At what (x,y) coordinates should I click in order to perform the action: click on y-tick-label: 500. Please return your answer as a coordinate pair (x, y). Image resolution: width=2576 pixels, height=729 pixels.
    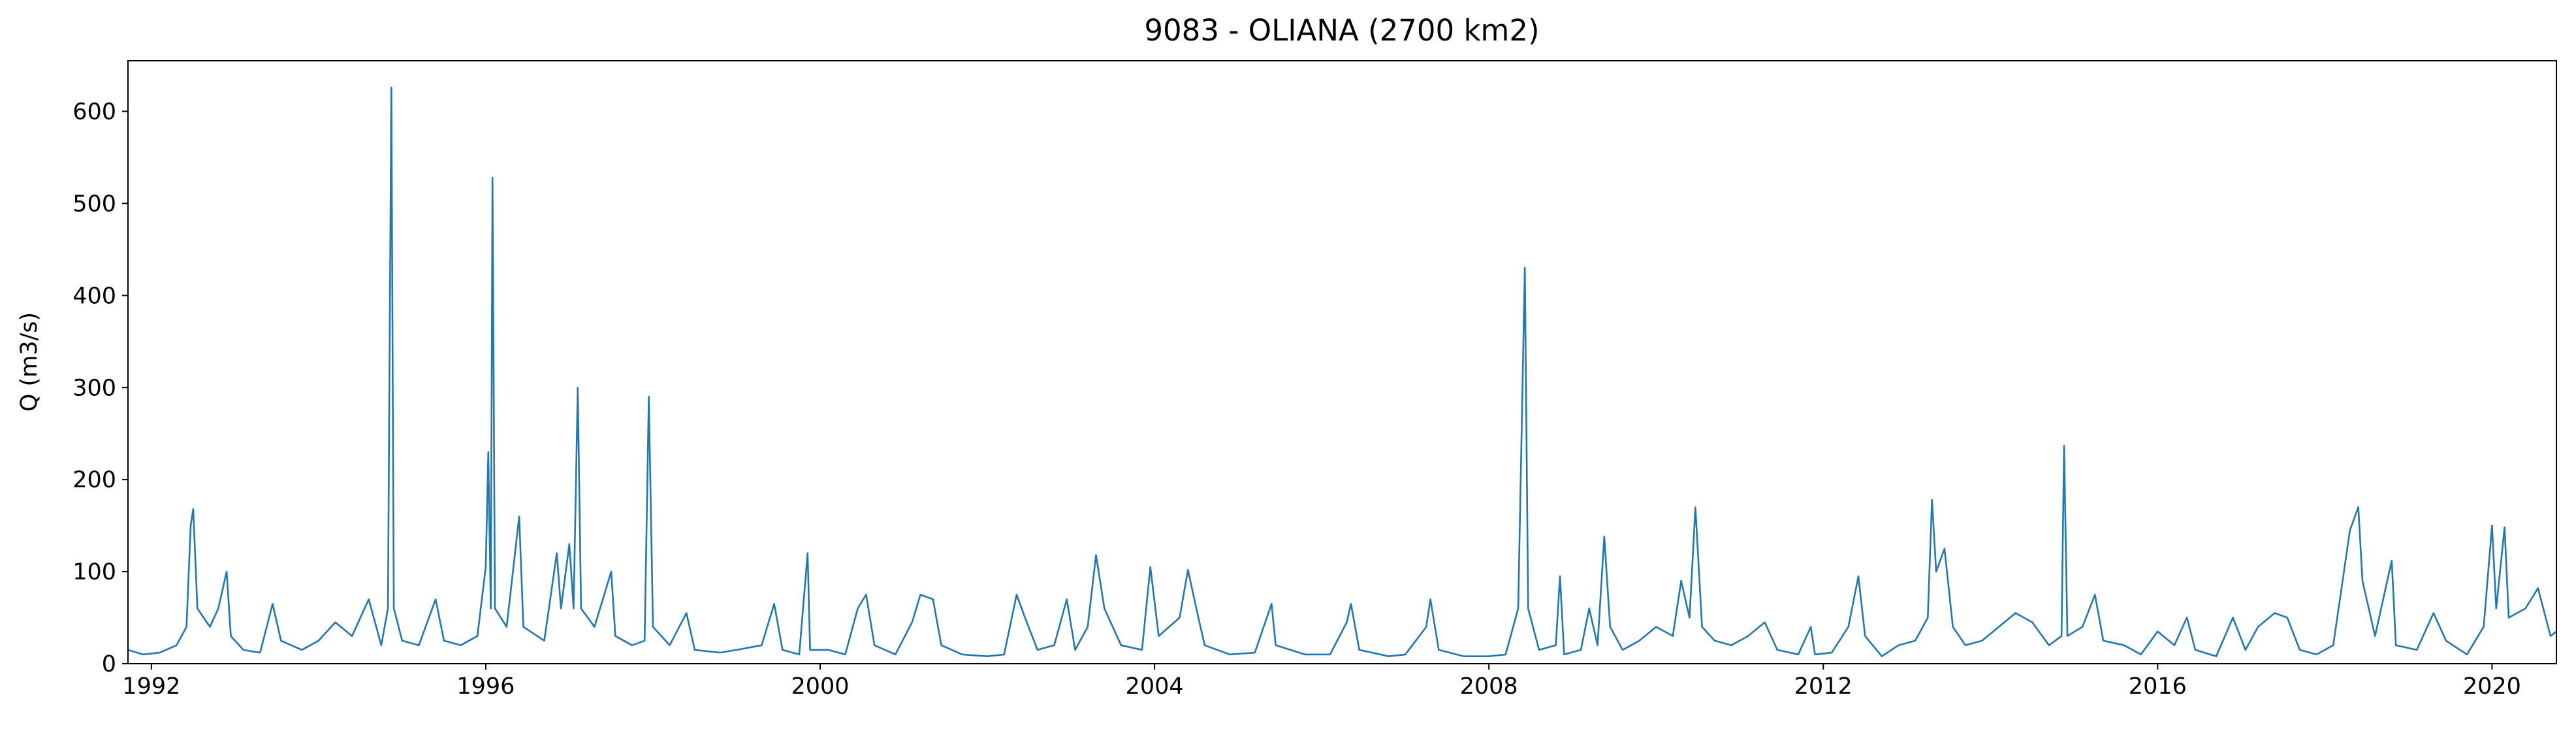
    Looking at the image, I should click on (94, 204).